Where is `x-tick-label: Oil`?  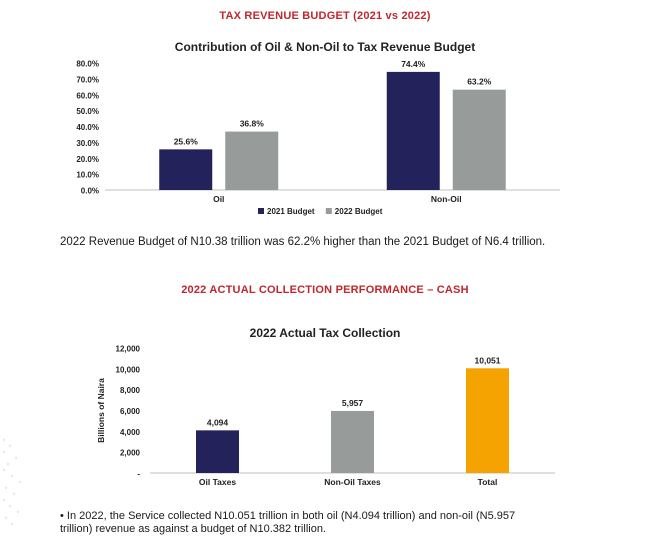
x-tick-label: Oil is located at coordinates (218, 199).